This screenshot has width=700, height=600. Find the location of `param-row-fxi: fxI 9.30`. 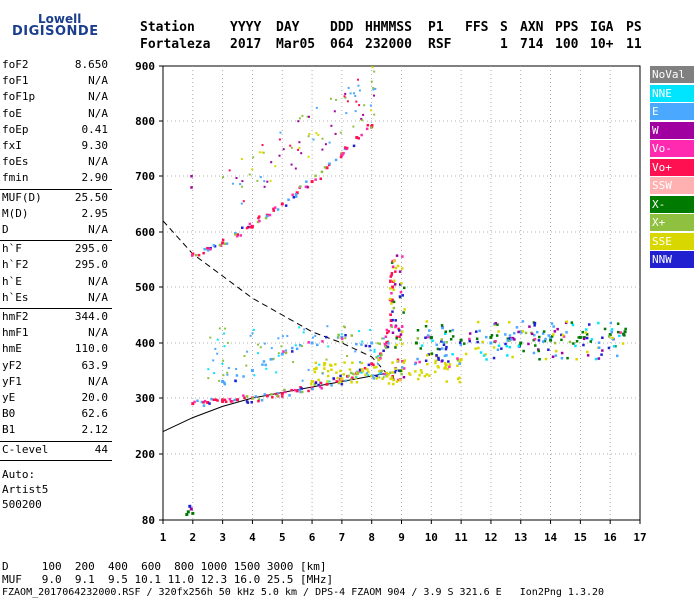

param-row-fxi: fxI 9.30 is located at coordinates (55, 147).